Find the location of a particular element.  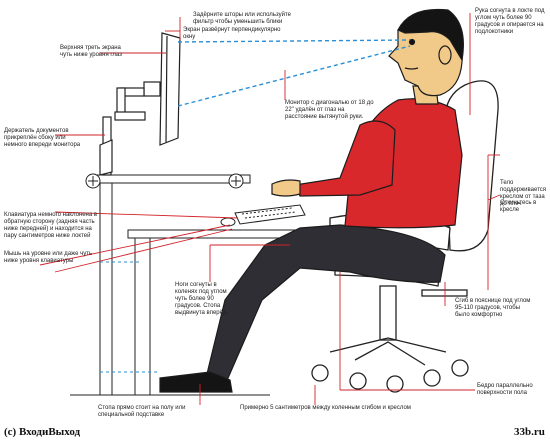

label-lean-back: Откиньтесь в кресле is located at coordinates (518, 206).